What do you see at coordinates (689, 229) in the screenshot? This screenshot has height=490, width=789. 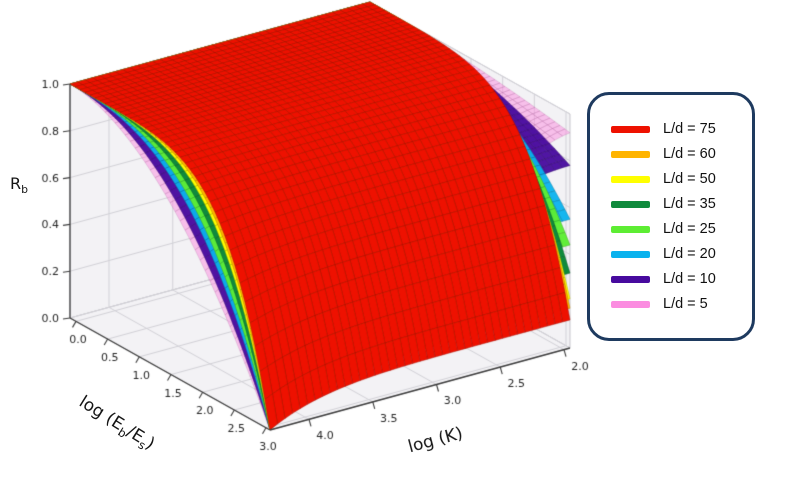 I see `legend-item-label: L/d = 25` at bounding box center [689, 229].